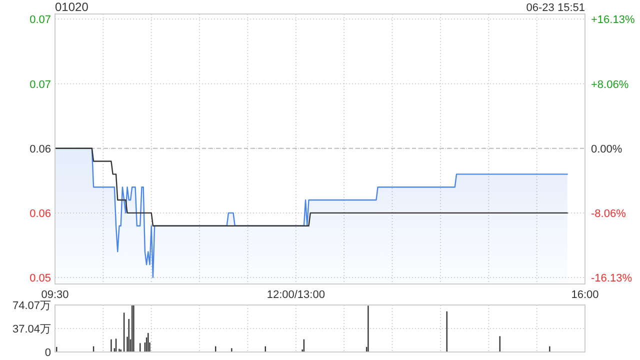  I want to click on y2-tick-label: -8.06%, so click(608, 214).